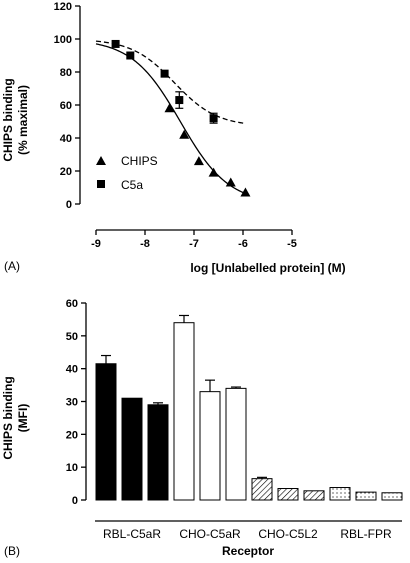 The image size is (410, 563). What do you see at coordinates (101, 184) in the screenshot?
I see `legend-c5a-marker` at bounding box center [101, 184].